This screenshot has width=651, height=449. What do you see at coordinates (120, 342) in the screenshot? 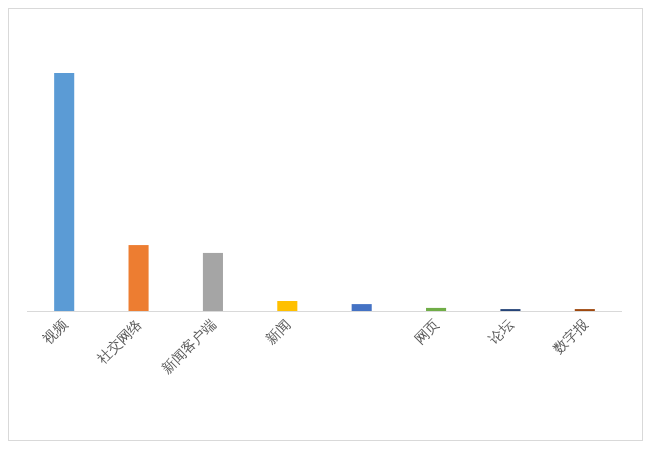
I see `x-tick-label: 社交网络` at bounding box center [120, 342].